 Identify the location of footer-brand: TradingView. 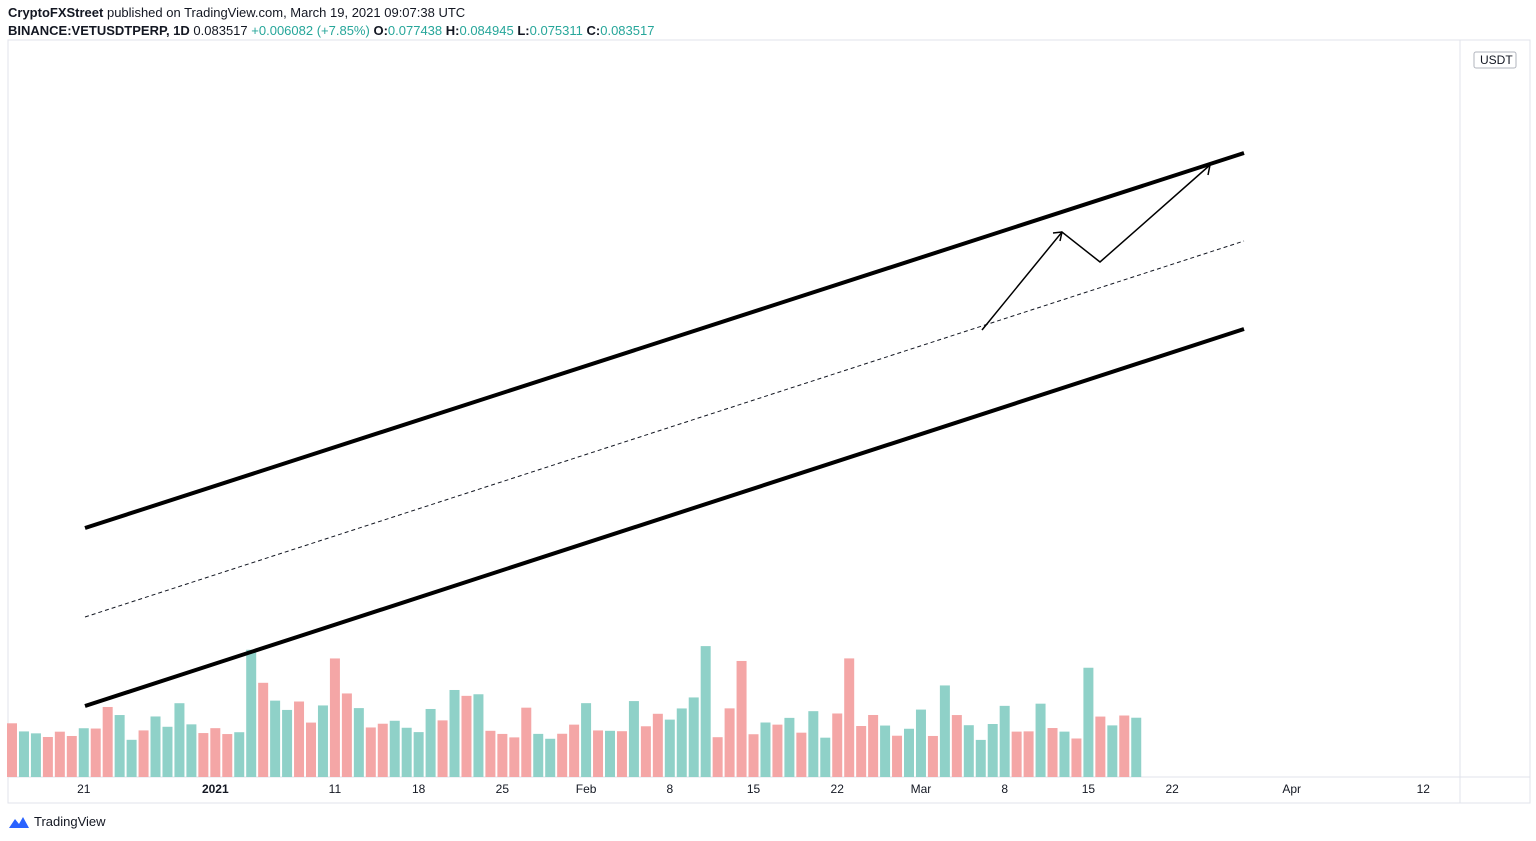
(70, 821).